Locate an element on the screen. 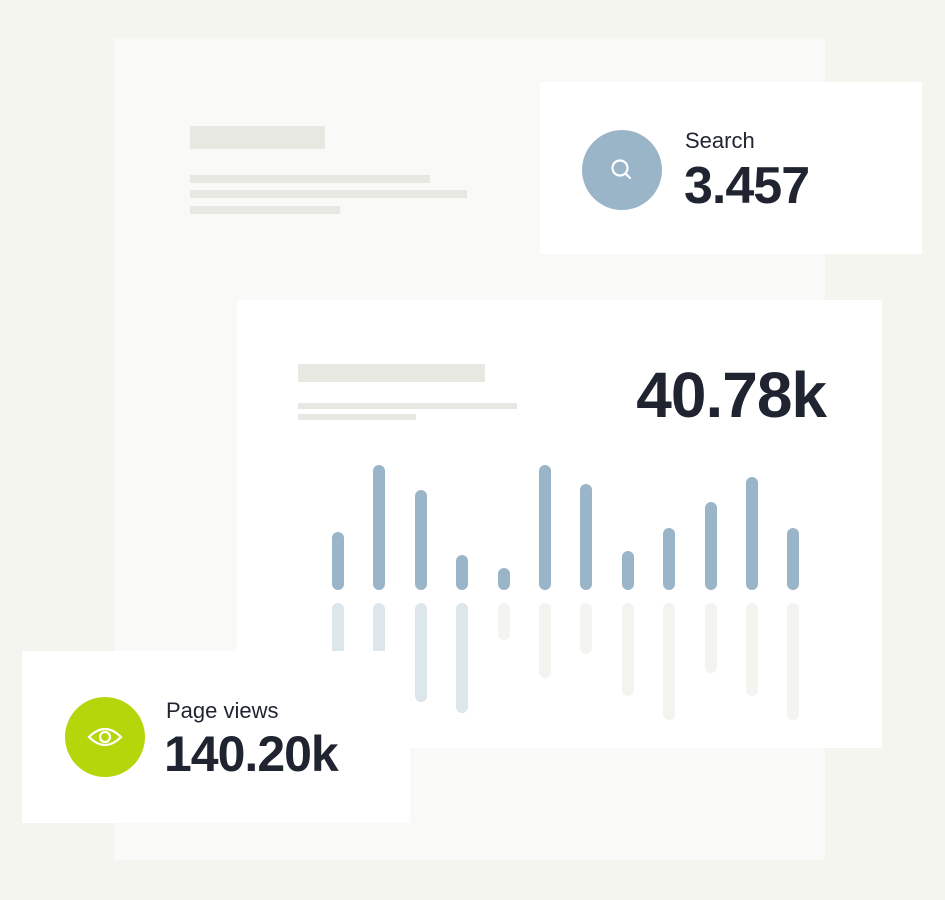 This screenshot has height=900, width=945. search-icon is located at coordinates (622, 170).